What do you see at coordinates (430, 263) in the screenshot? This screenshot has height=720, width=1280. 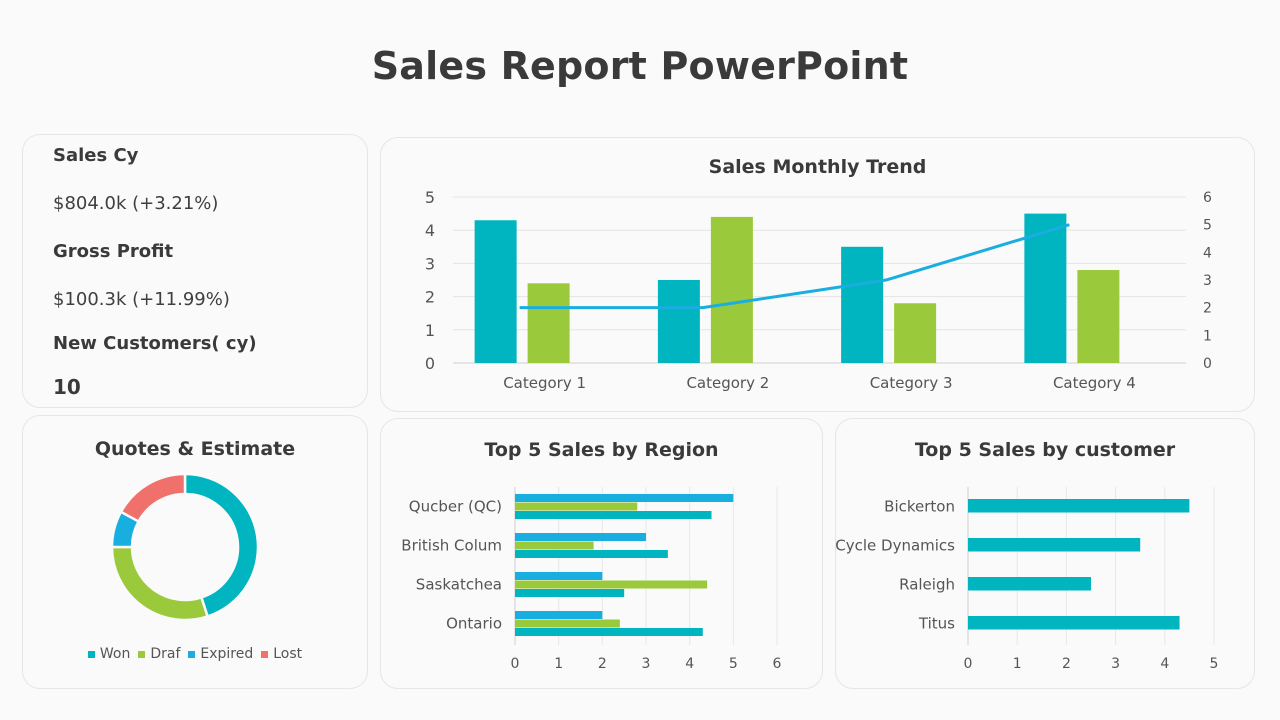 I see `y-tick-label: 3` at bounding box center [430, 263].